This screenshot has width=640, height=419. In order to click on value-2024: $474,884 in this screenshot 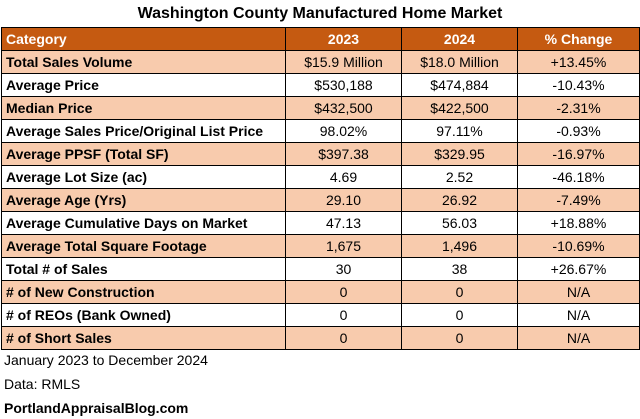, I will do `click(459, 85)`.